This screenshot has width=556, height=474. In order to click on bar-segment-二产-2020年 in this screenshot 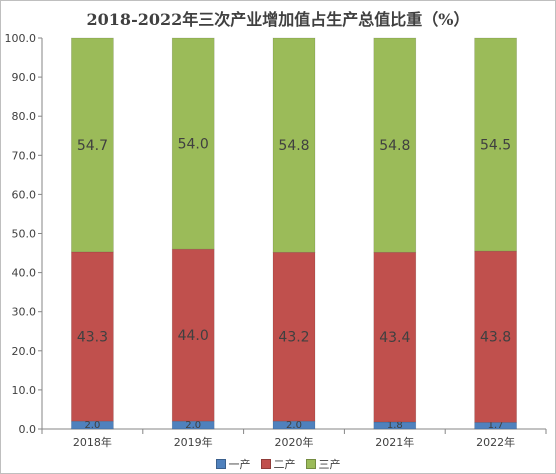, I will do `click(294, 336)`.